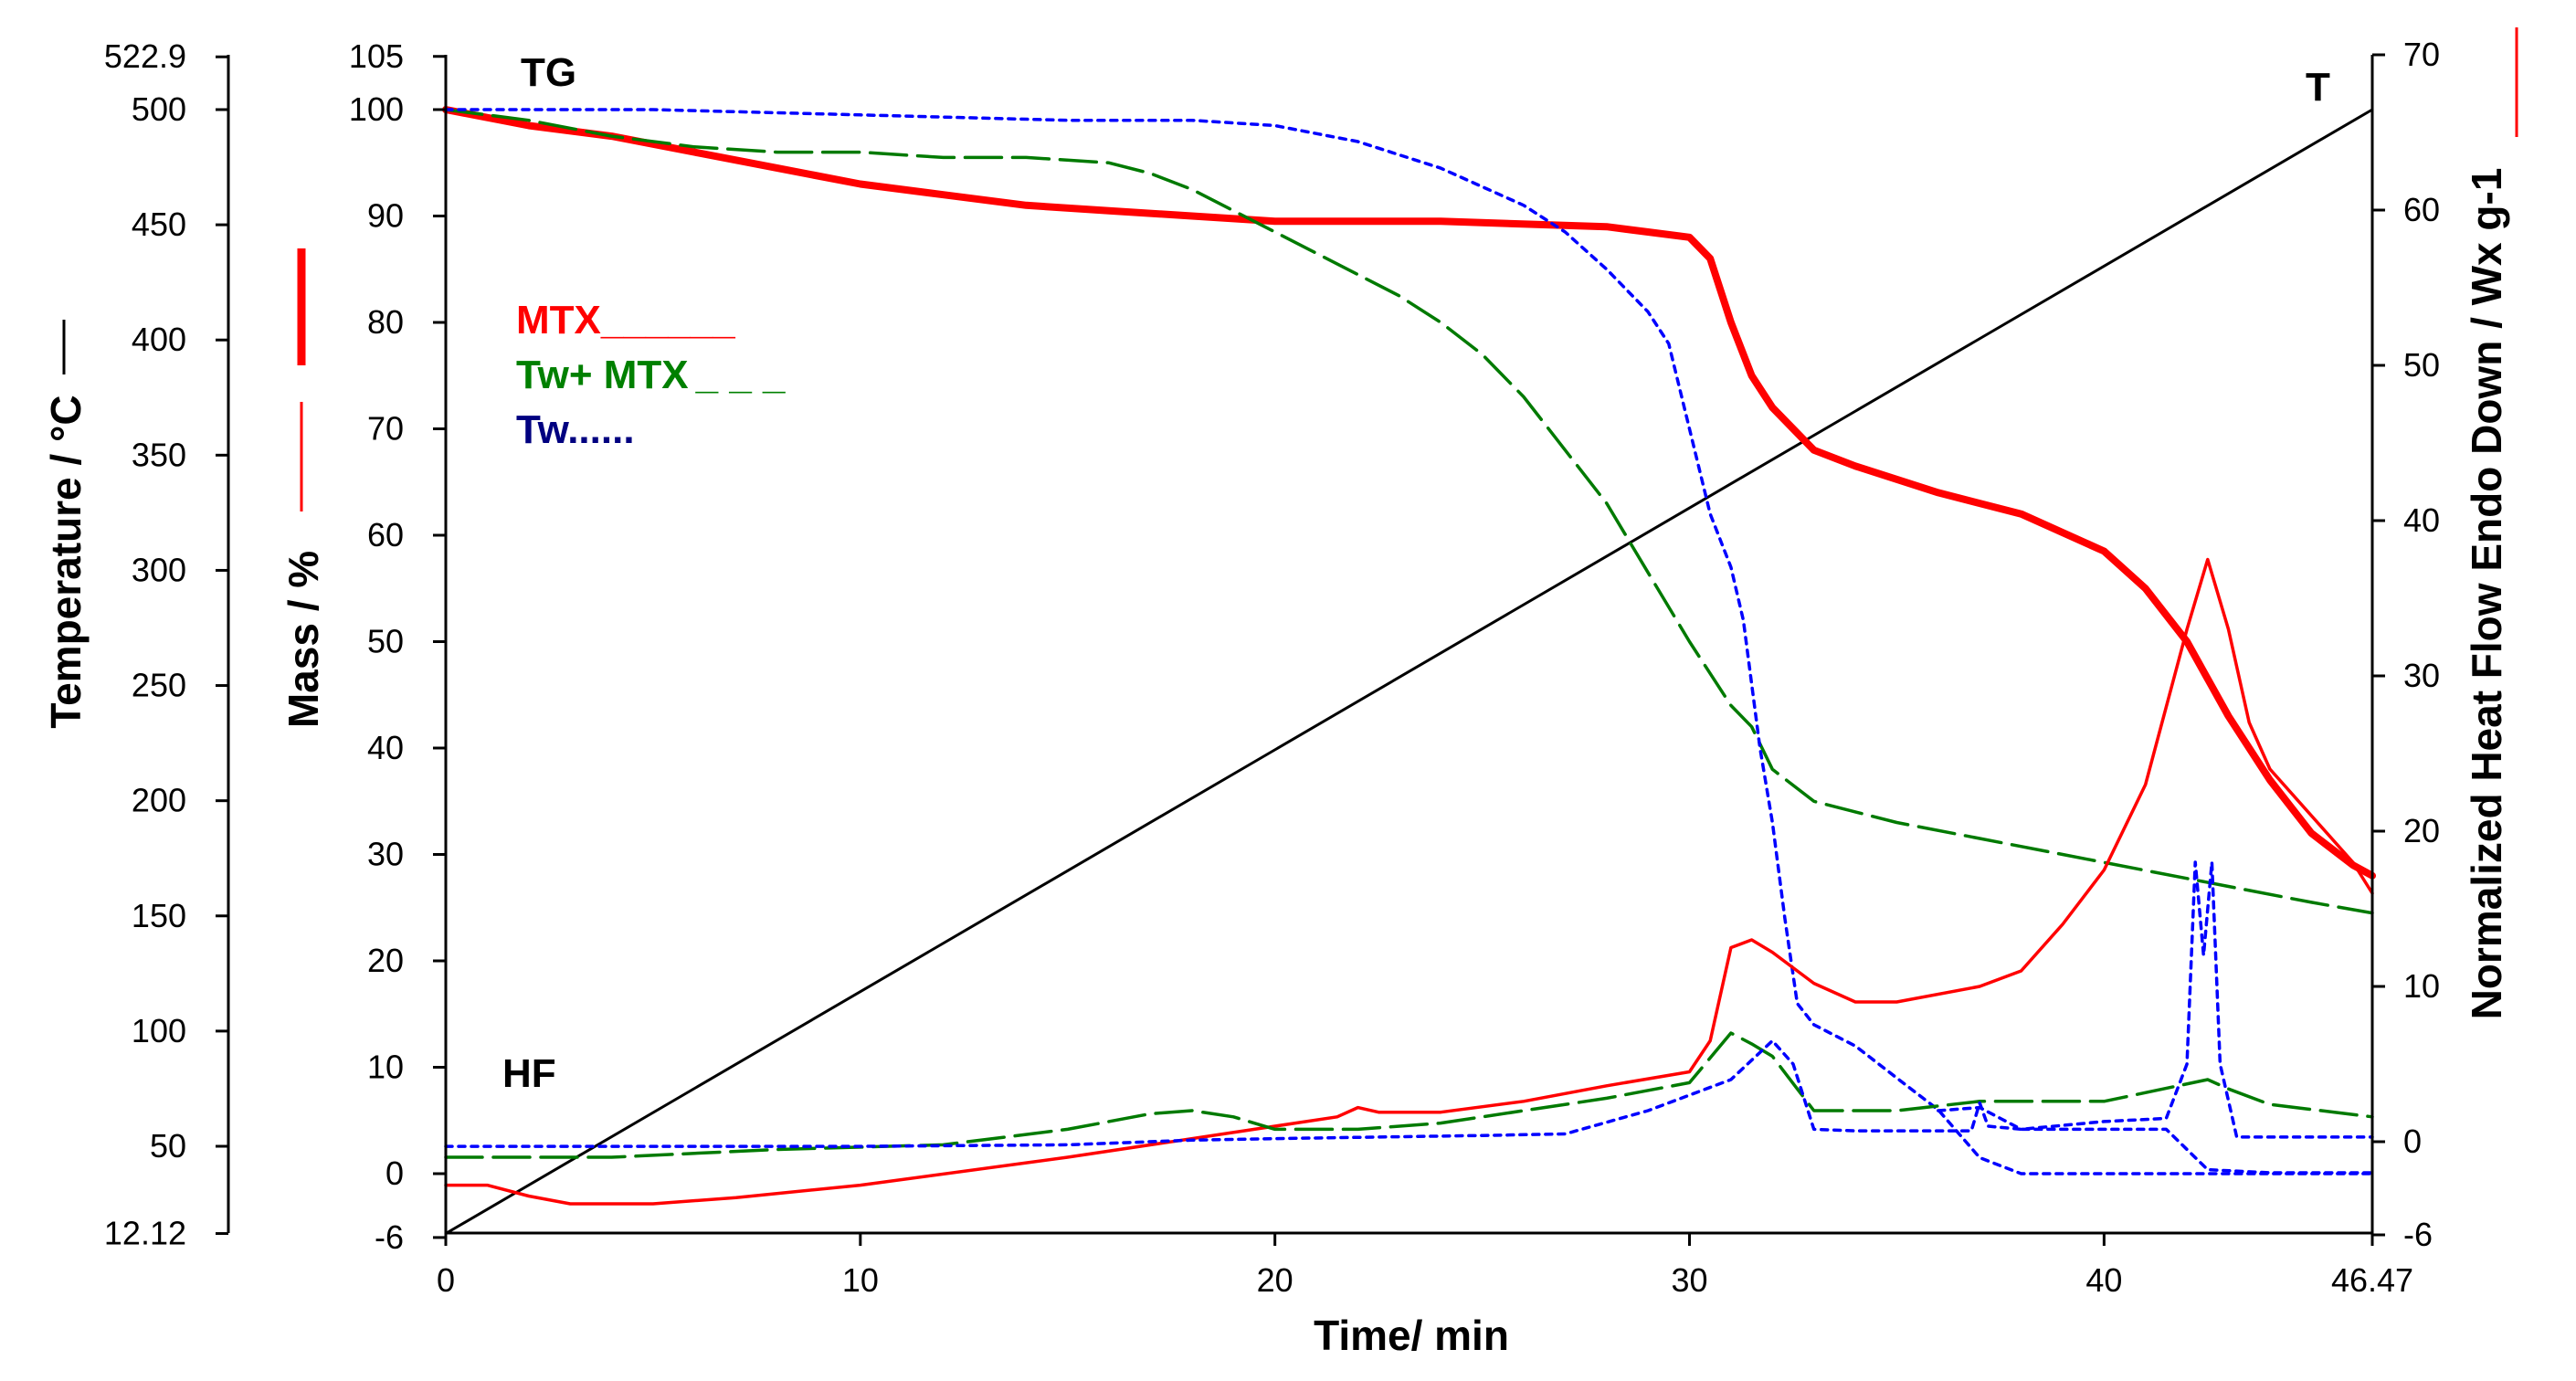 The width and height of the screenshot is (2576, 1381). Describe the element at coordinates (2421, 986) in the screenshot. I see `heat-flow-tick-label: 10` at that location.